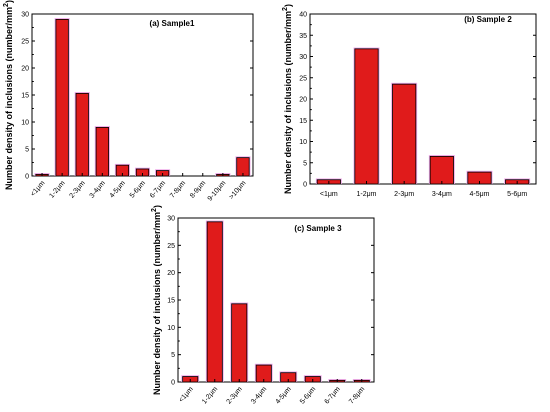 Image resolution: width=550 pixels, height=412 pixels. Describe the element at coordinates (303, 15) in the screenshot. I see `y-tick-label: 40` at that location.